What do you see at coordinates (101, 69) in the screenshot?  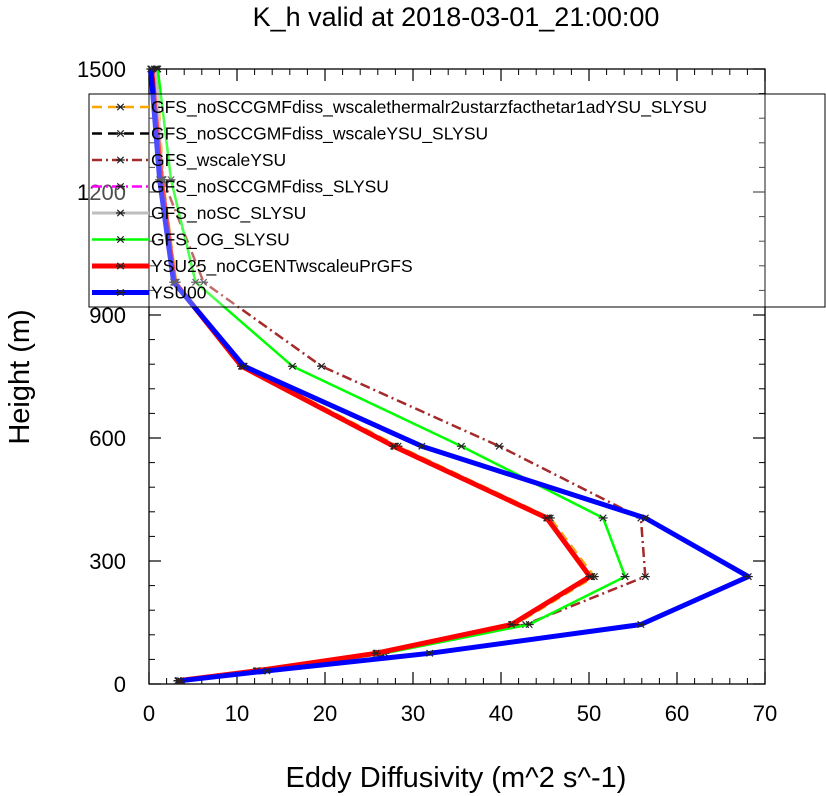 I see `y-tick-label: 1500` at bounding box center [101, 69].